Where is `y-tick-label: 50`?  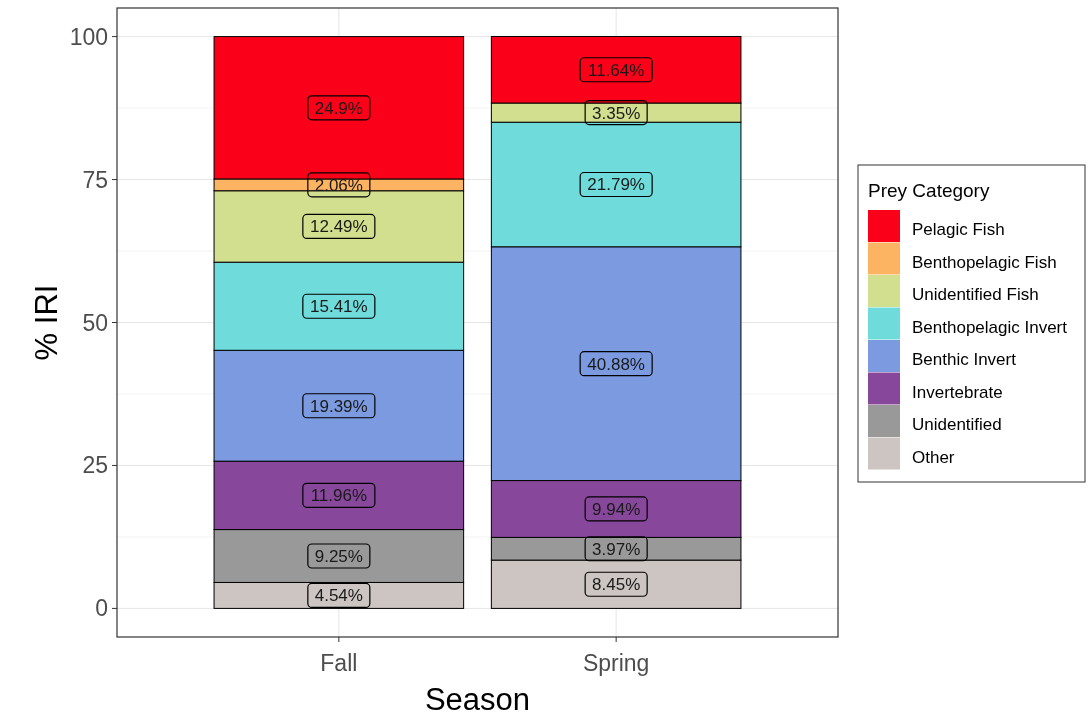
y-tick-label: 50 is located at coordinates (95, 322).